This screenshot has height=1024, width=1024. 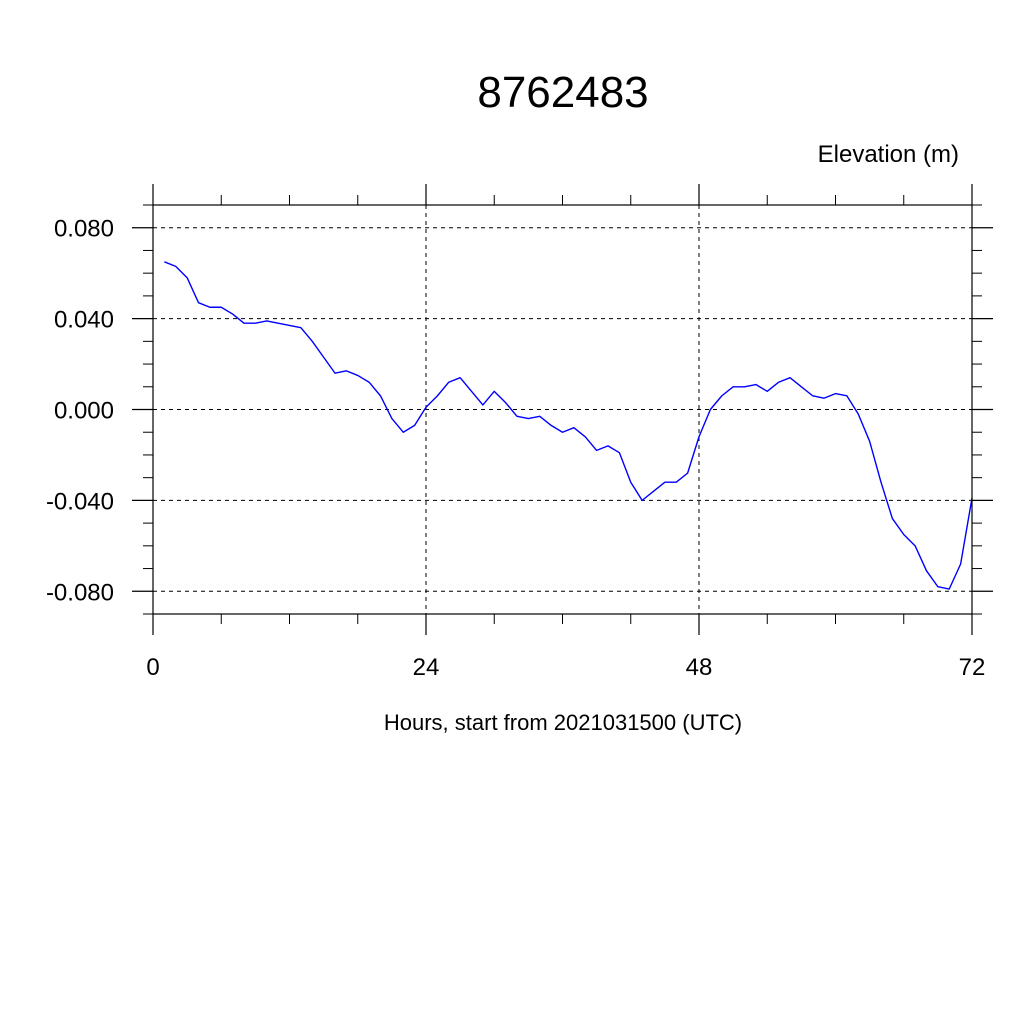 What do you see at coordinates (80, 501) in the screenshot?
I see `y-tick-label: -0.040` at bounding box center [80, 501].